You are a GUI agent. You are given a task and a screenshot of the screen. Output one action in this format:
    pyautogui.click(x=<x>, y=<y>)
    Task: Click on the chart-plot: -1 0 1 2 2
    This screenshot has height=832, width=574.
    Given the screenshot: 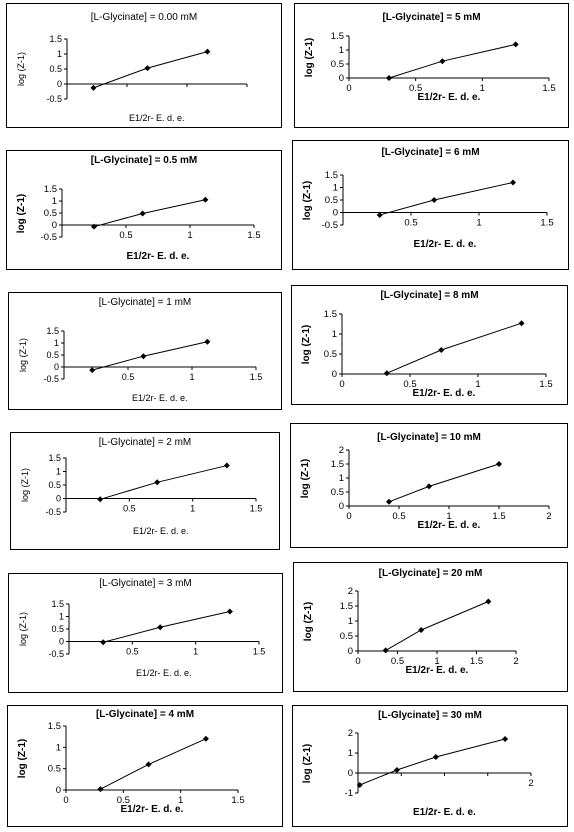 What is the action you would take?
    pyautogui.click(x=439, y=763)
    